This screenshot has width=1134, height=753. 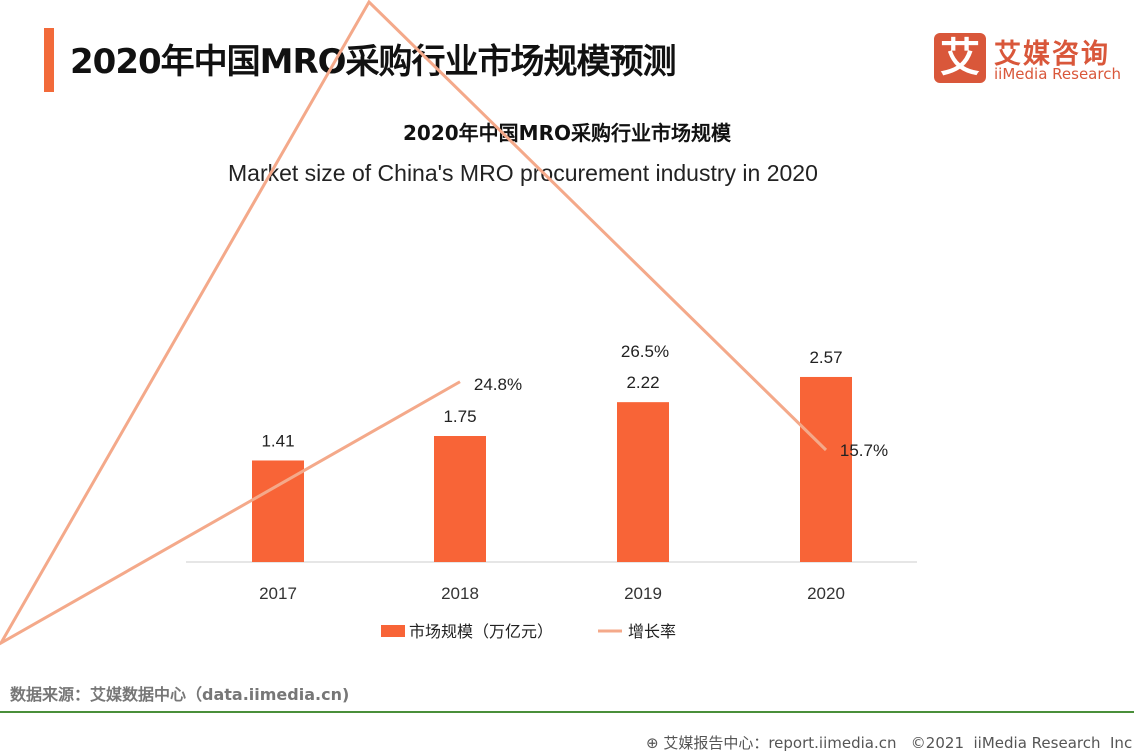 What do you see at coordinates (481, 631) in the screenshot?
I see `legend-label-bar: 市场规模（万亿元）` at bounding box center [481, 631].